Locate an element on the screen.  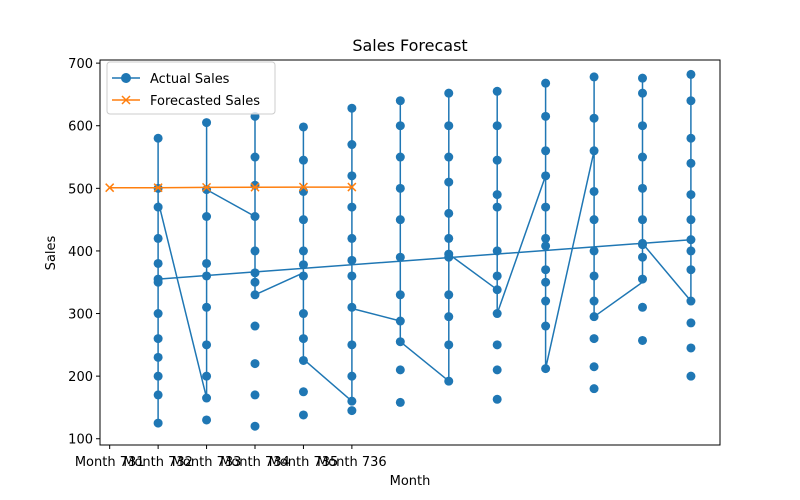
legend-box is located at coordinates (191, 88).